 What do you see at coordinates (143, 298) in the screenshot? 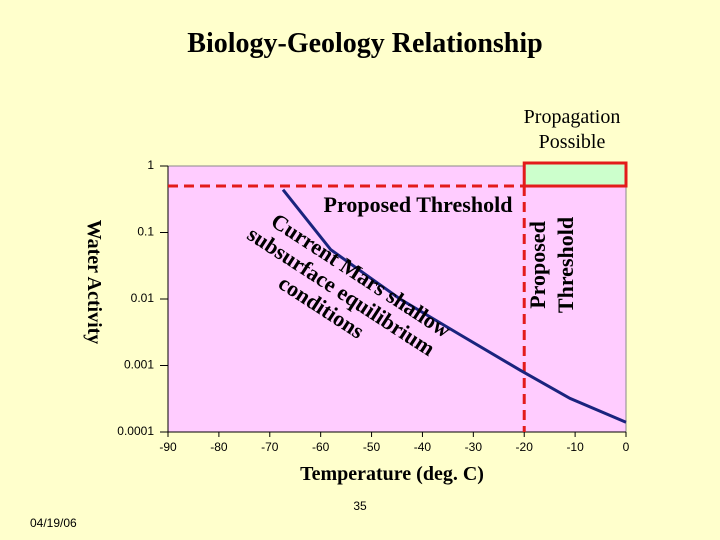
I see `y-tick-label: 0.01` at bounding box center [143, 298].